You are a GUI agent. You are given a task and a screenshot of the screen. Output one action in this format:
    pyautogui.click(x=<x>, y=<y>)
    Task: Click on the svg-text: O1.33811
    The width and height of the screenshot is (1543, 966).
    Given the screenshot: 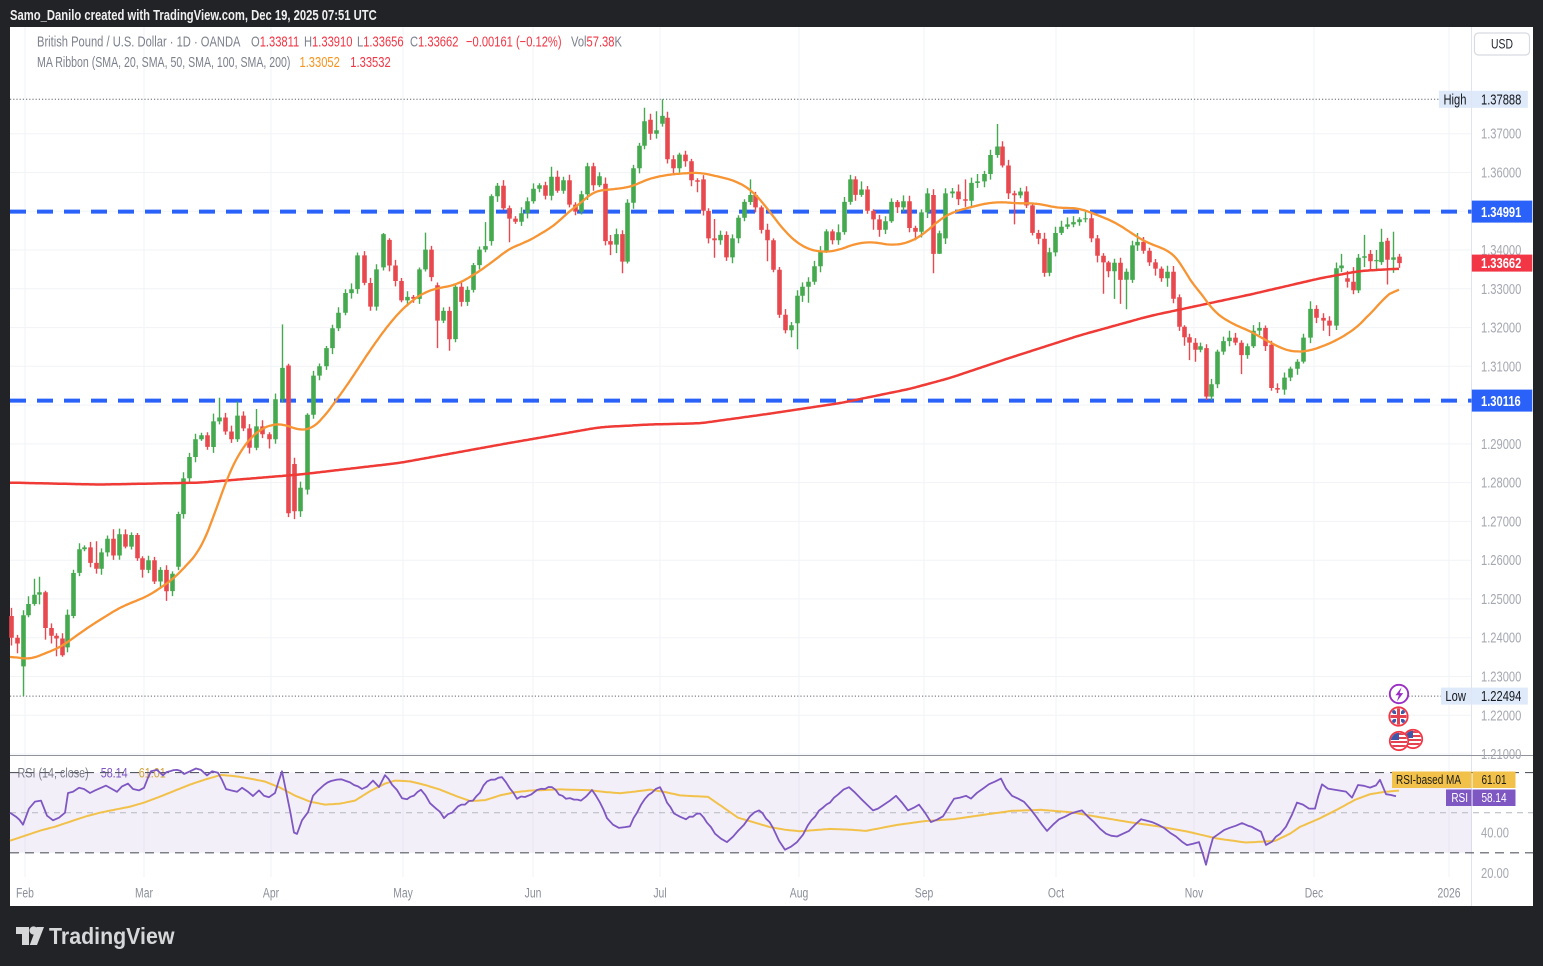 What is the action you would take?
    pyautogui.click(x=275, y=41)
    